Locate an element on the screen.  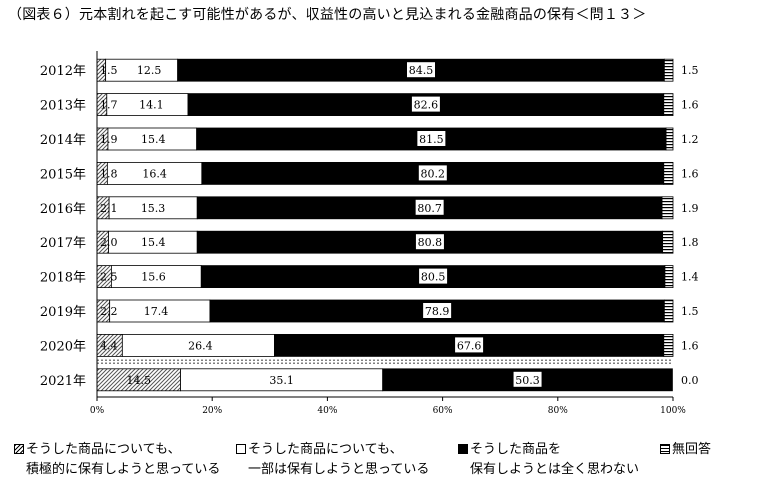
category-label: 2021年 is located at coordinates (63, 381).